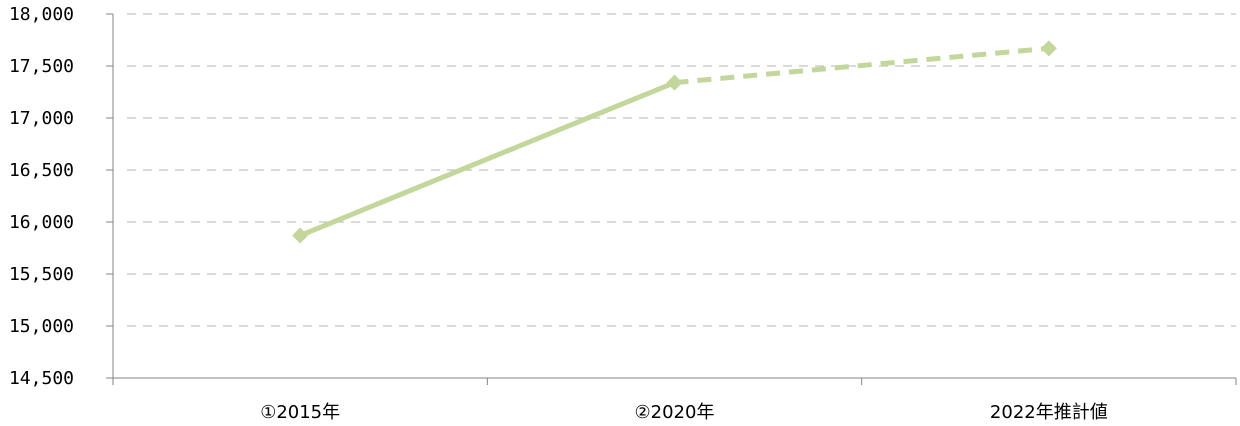  What do you see at coordinates (1049, 412) in the screenshot?
I see `x-category-label: 2022年推計値` at bounding box center [1049, 412].